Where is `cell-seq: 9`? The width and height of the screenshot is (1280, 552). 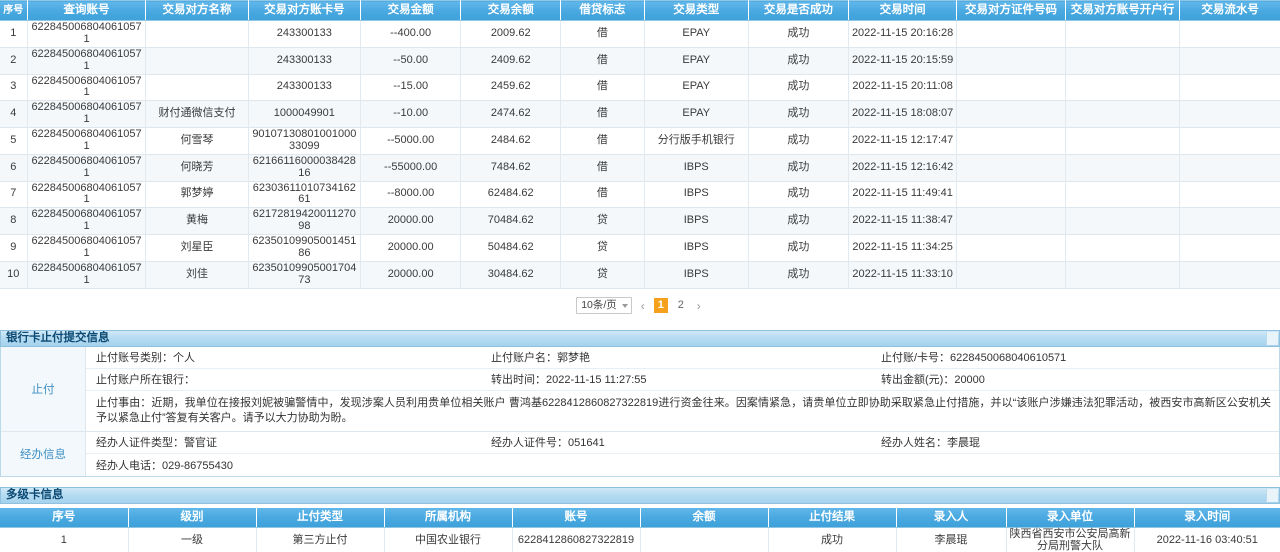 cell-seq: 9 is located at coordinates (14, 248).